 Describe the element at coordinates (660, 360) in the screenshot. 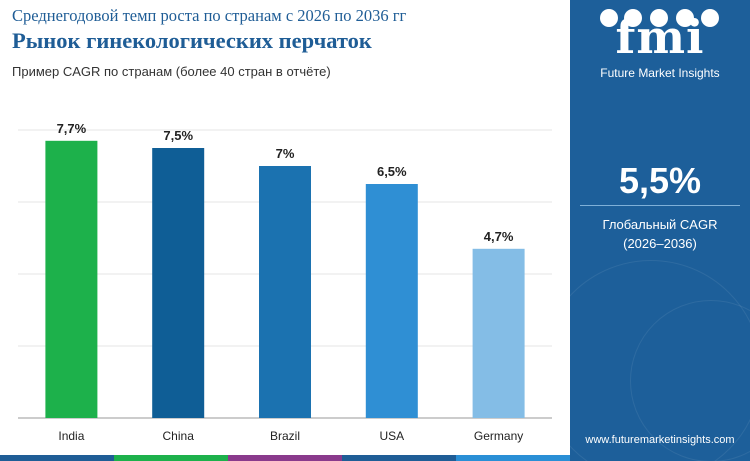

I see `decor-circle` at that location.